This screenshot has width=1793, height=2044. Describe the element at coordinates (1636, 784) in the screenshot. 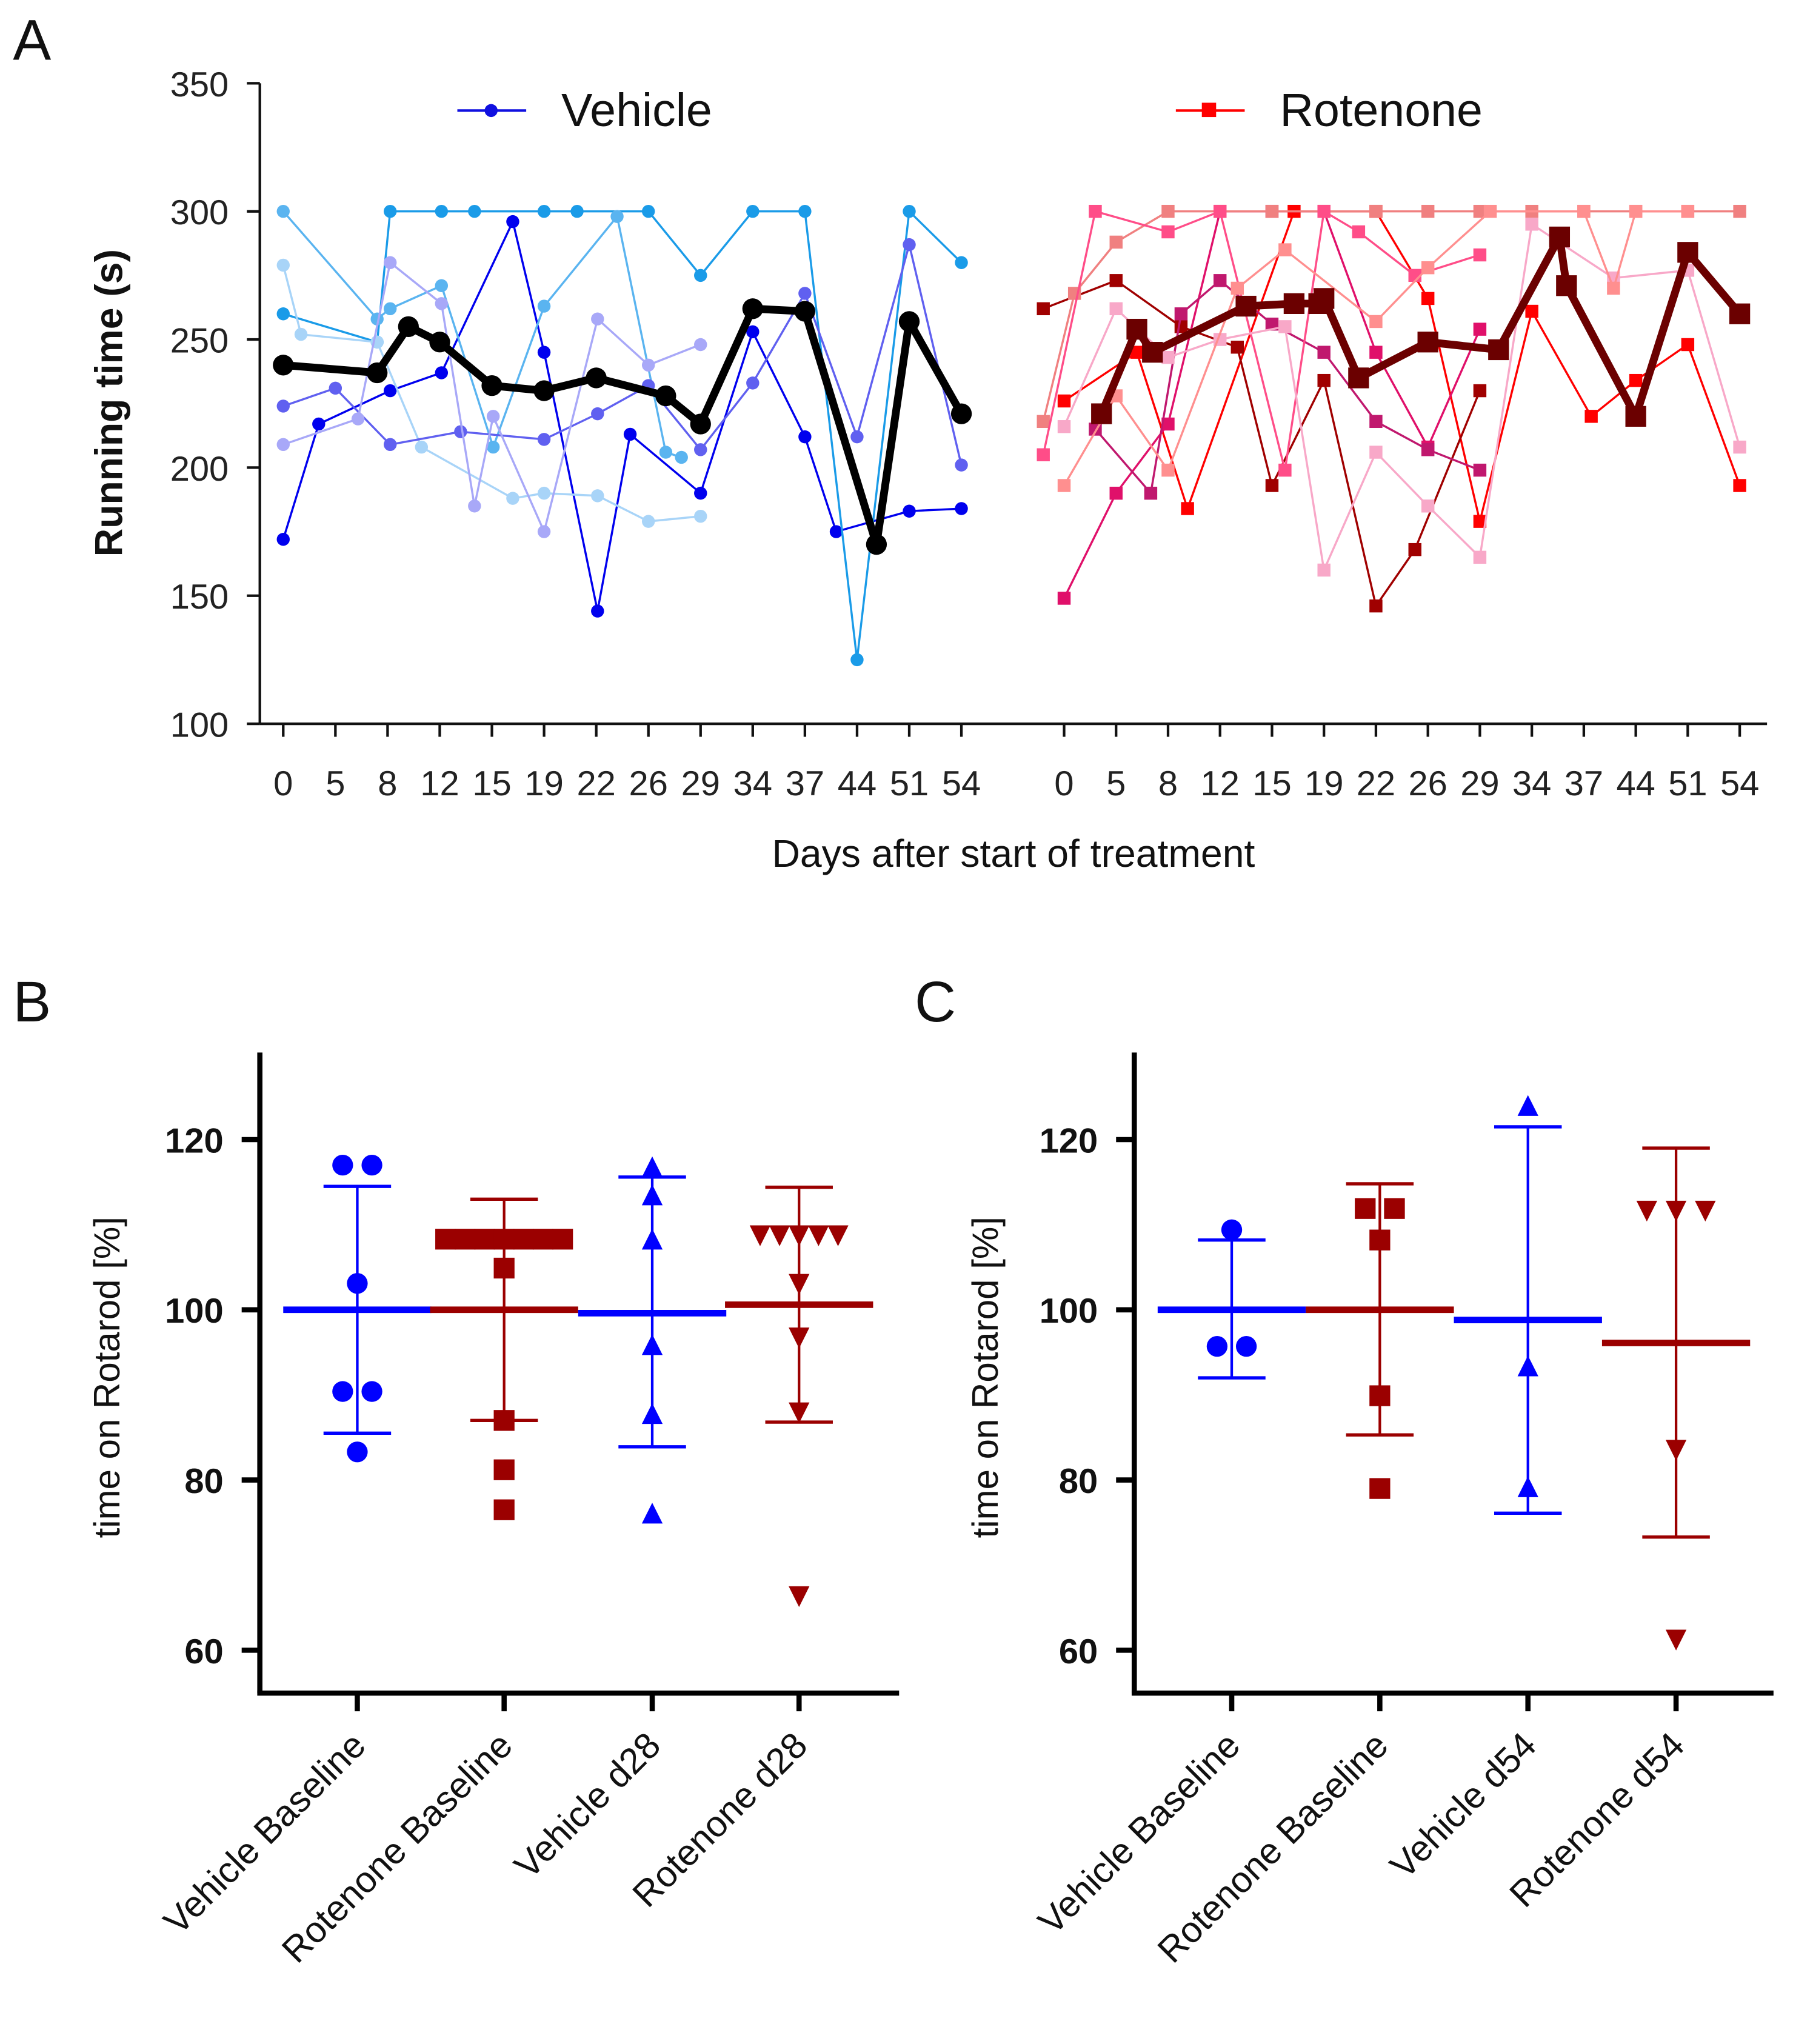

I see `x-tick-label: 44` at that location.